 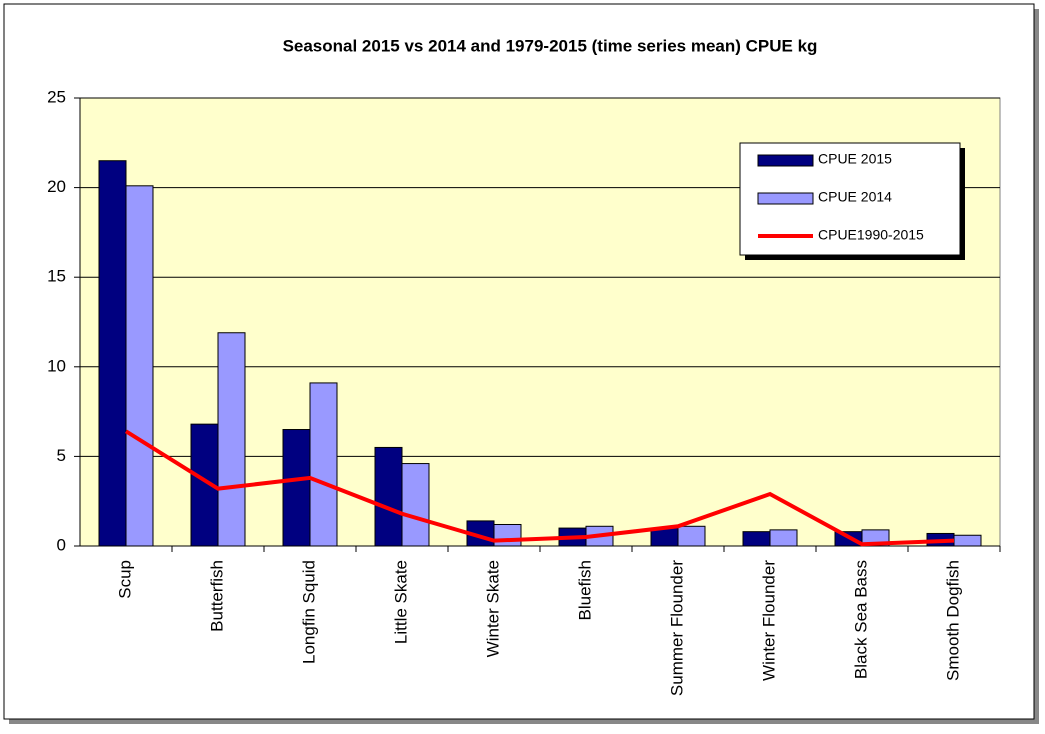 I want to click on y-tick-label: 5, so click(x=61, y=455).